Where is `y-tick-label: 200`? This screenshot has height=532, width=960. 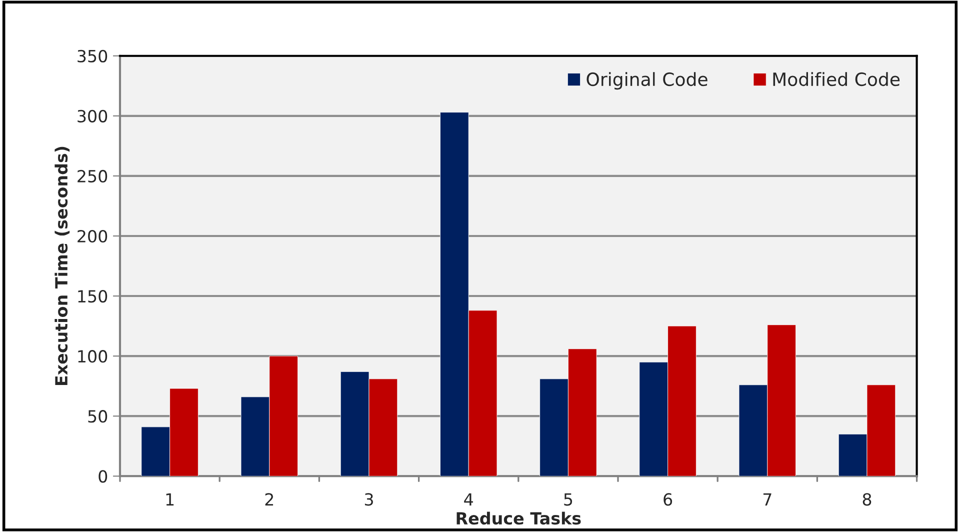 y-tick-label: 200 is located at coordinates (93, 236).